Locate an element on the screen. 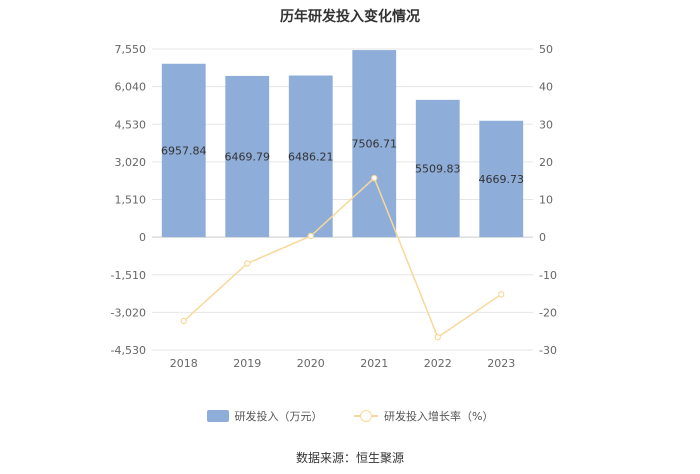 Image resolution: width=700 pixels, height=474 pixels. y-right-tick-label: -20 is located at coordinates (548, 312).